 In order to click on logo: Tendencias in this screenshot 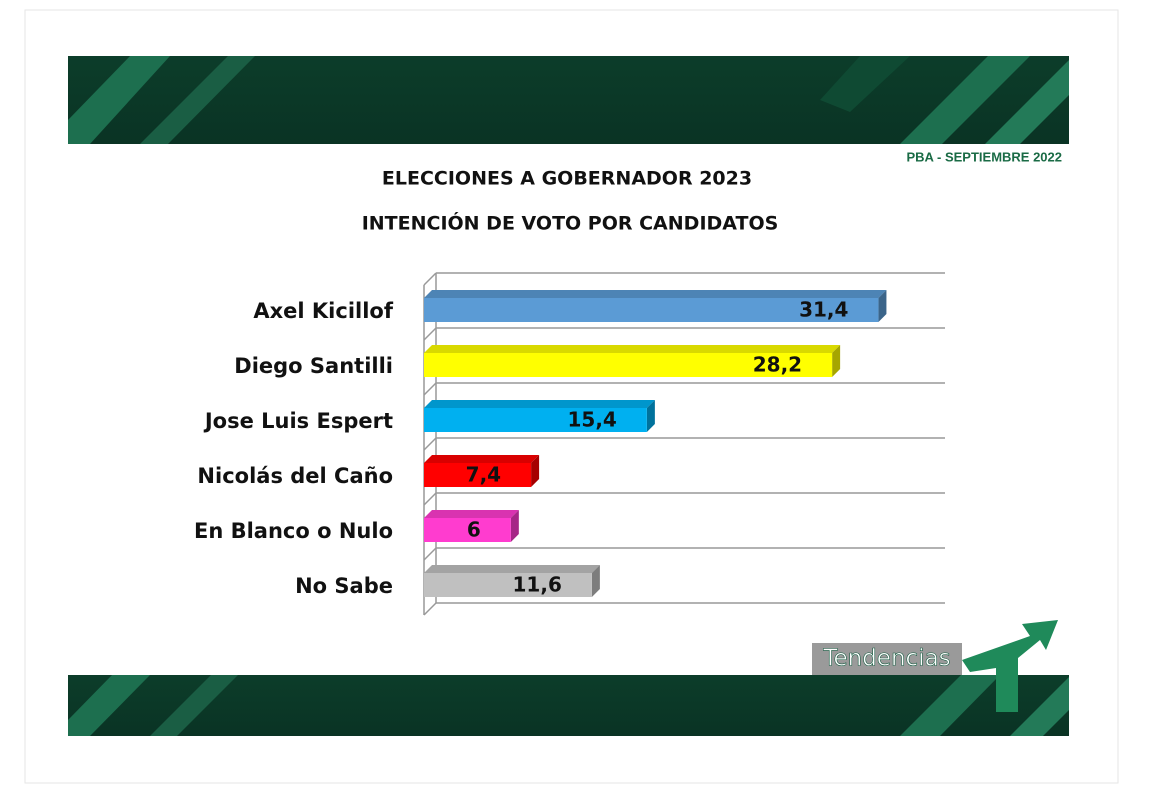, I will do `click(935, 666)`.